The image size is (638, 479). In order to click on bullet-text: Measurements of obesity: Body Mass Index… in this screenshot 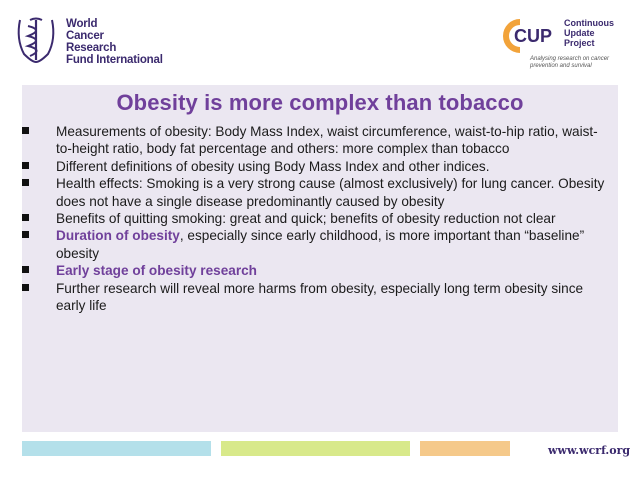, I will do `click(327, 140)`.